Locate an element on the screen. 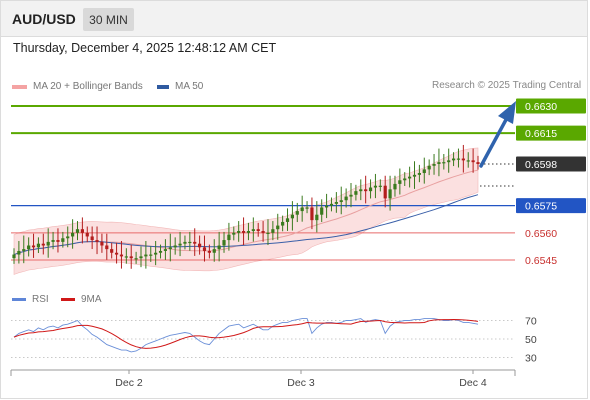  rsi-tick-label: 50 is located at coordinates (531, 340).